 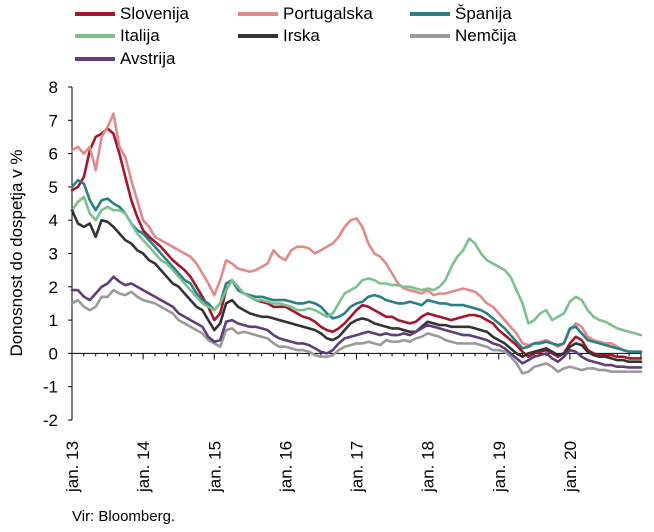 I want to click on legend-item: Nemčija, so click(x=463, y=36).